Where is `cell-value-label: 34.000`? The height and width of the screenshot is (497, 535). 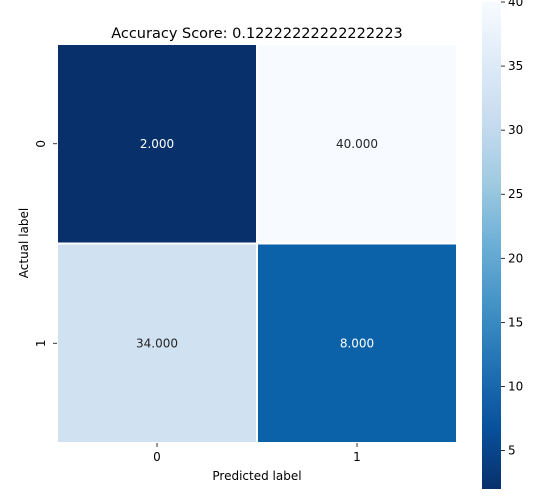
cell-value-label: 34.000 is located at coordinates (157, 343).